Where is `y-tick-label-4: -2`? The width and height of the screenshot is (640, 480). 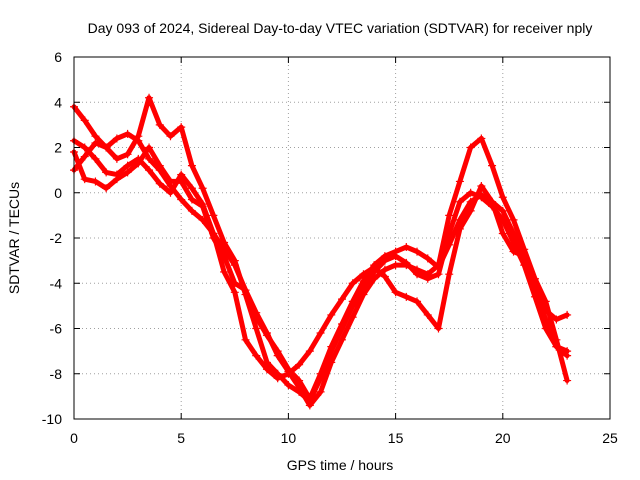 y-tick-label-4: -2 is located at coordinates (56, 238).